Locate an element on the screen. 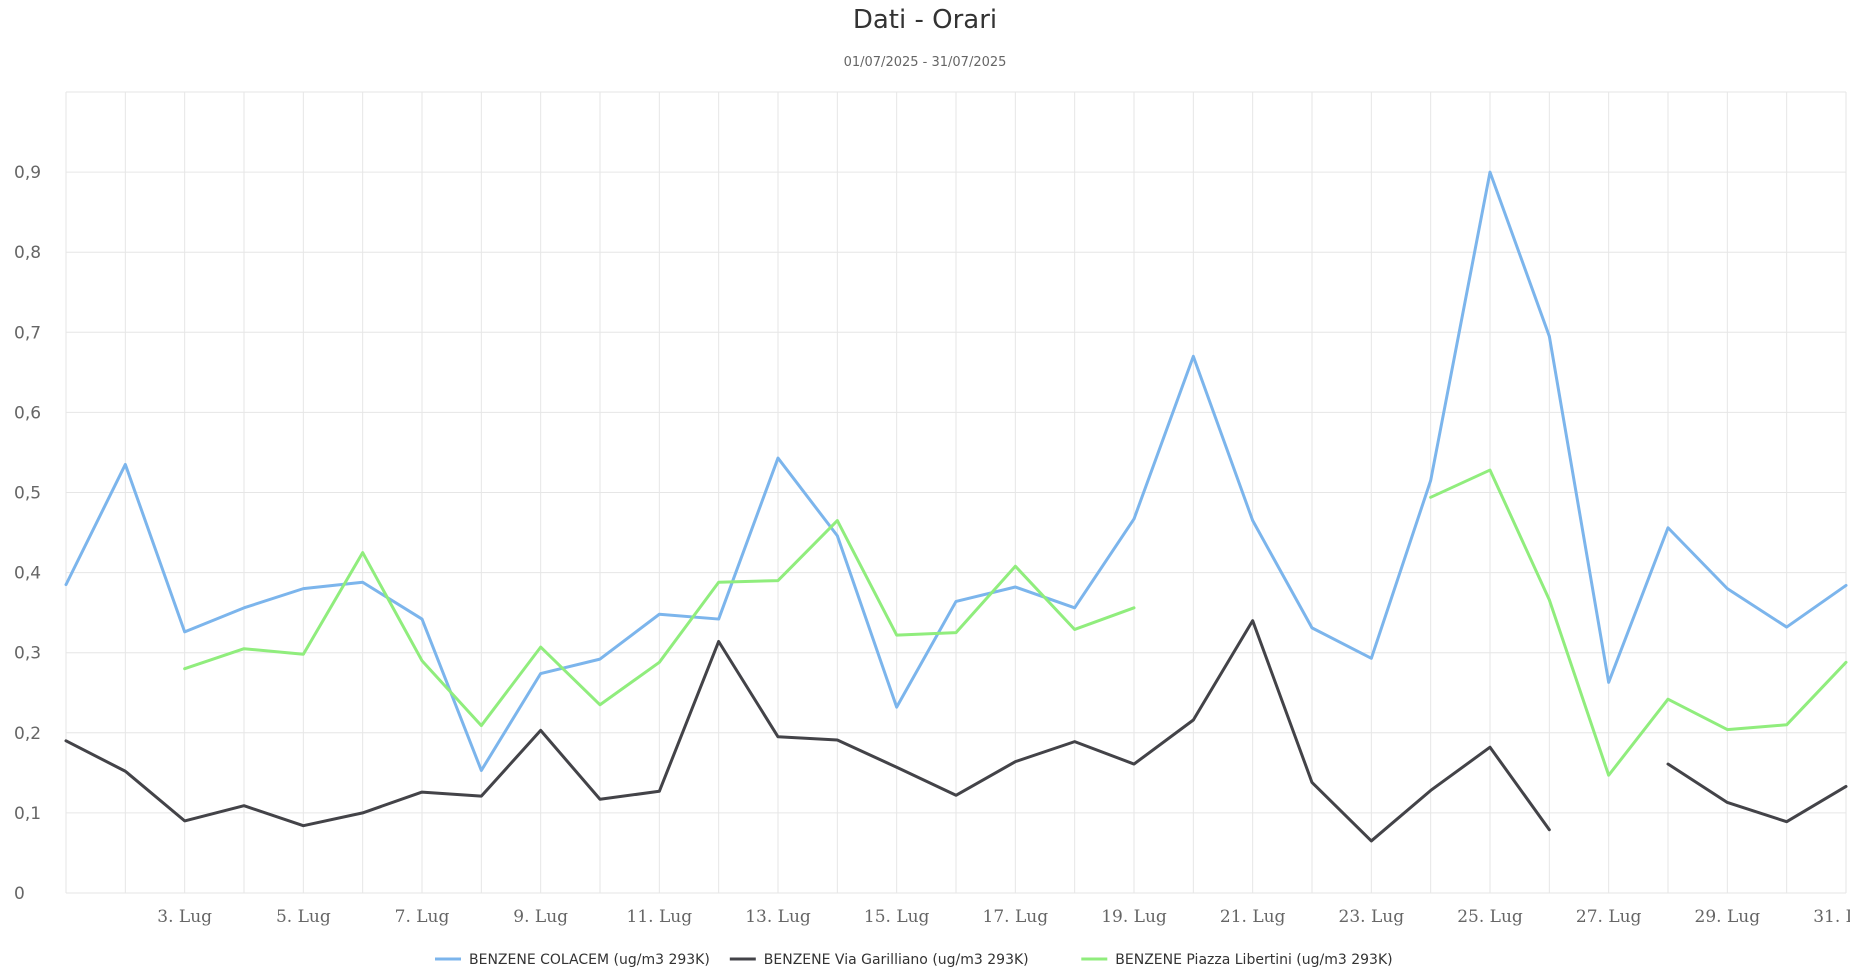  legend-item-1: BENZENE COLACEM (ug/m3 293K) is located at coordinates (572, 960).